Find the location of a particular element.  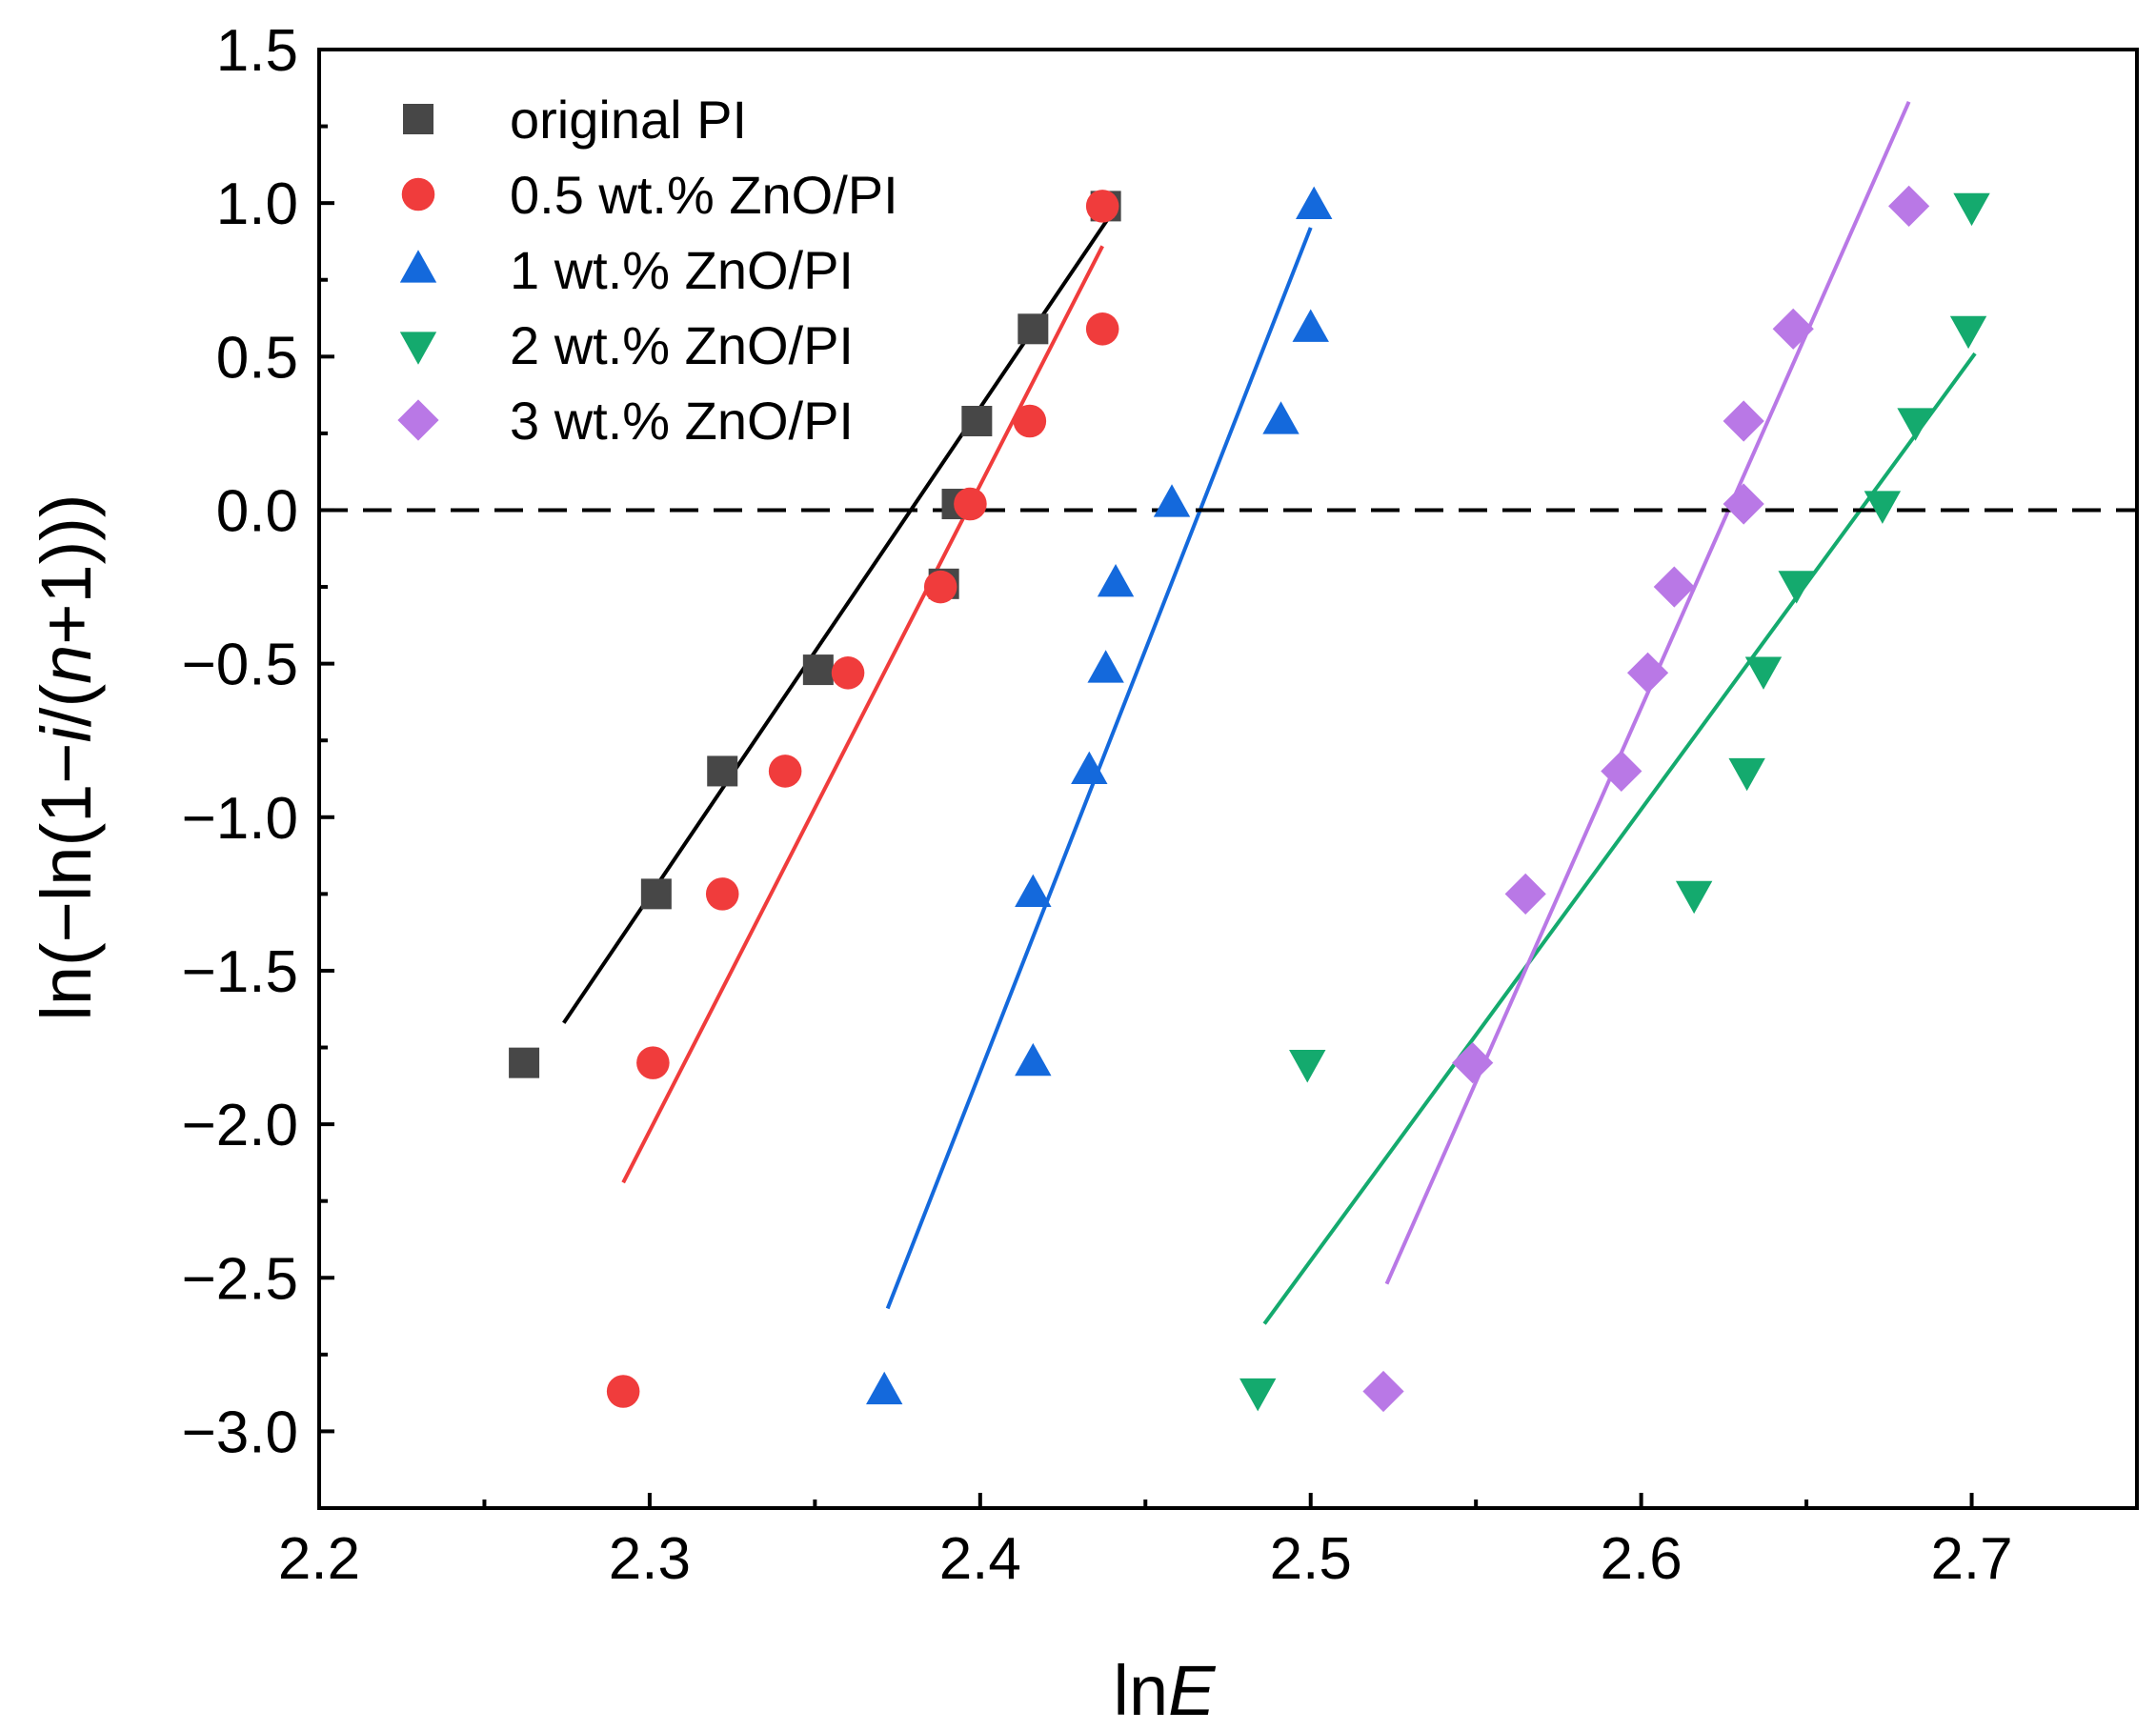

y-axis-title: ln(−ln(1−i/(n+1))) is located at coordinates (66, 756).